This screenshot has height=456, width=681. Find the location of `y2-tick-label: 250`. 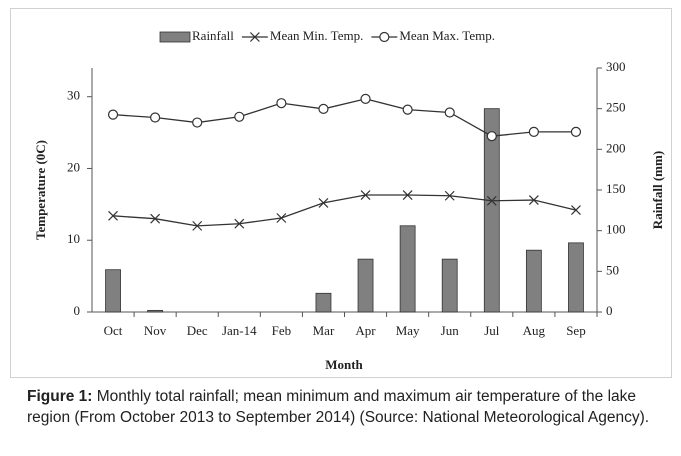

y2-tick-label: 250 is located at coordinates (616, 107).